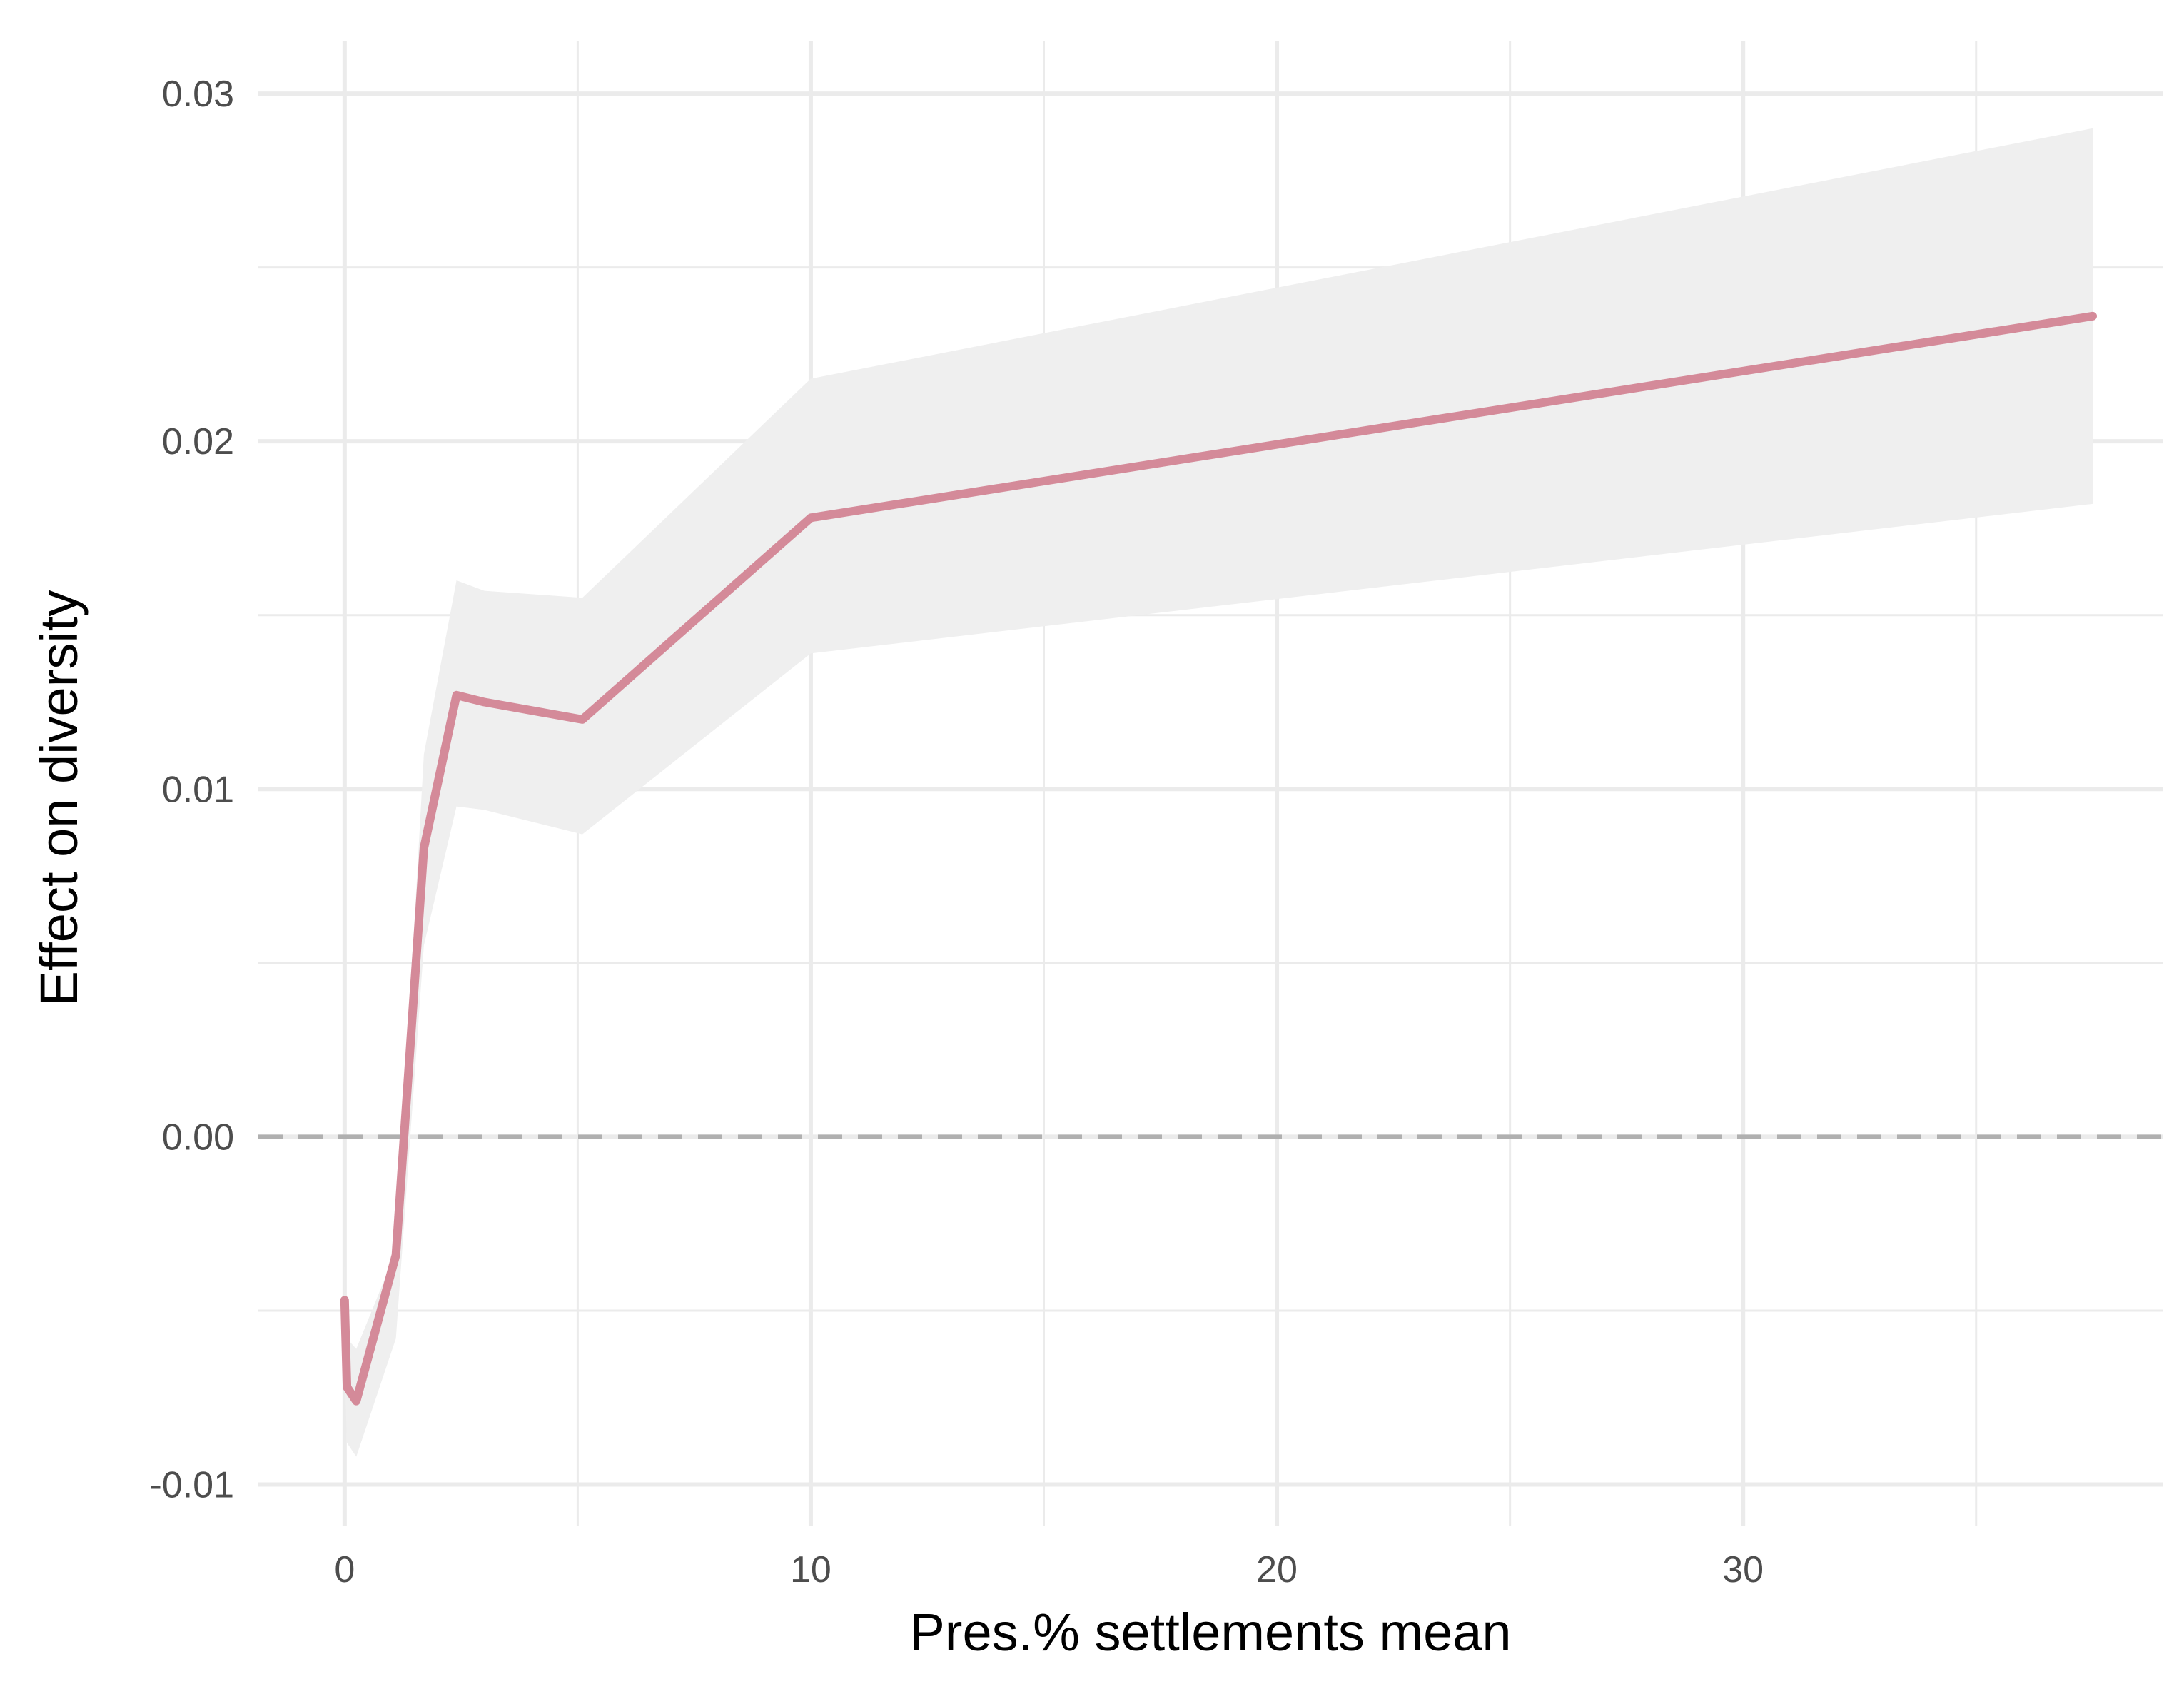 This screenshot has height=1699, width=2184. I want to click on y-tick-labels: -0.01 0.00 0.01 0.02 0.03, so click(191, 790).